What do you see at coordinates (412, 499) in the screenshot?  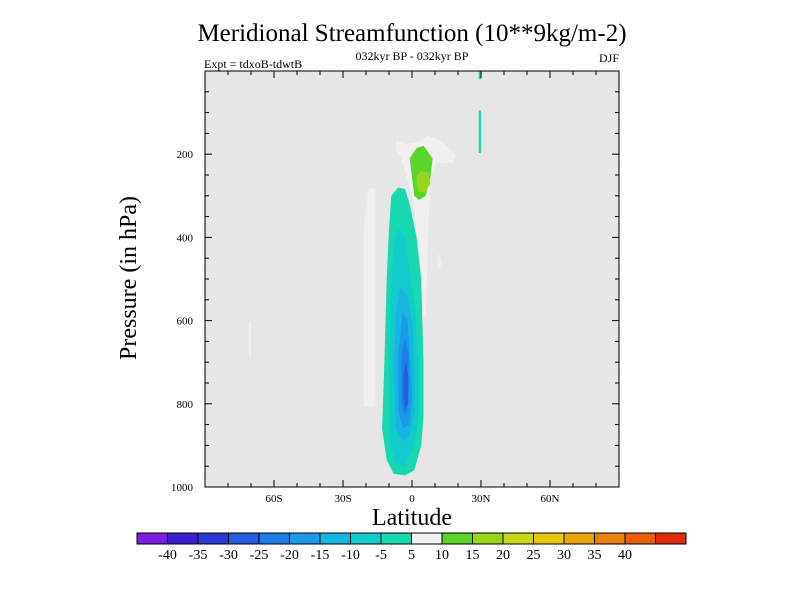 I see `x-tick-label: 0` at bounding box center [412, 499].